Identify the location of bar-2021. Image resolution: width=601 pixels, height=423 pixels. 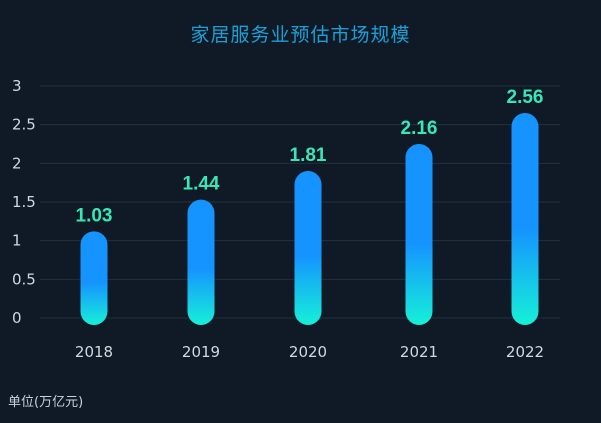
(419, 234).